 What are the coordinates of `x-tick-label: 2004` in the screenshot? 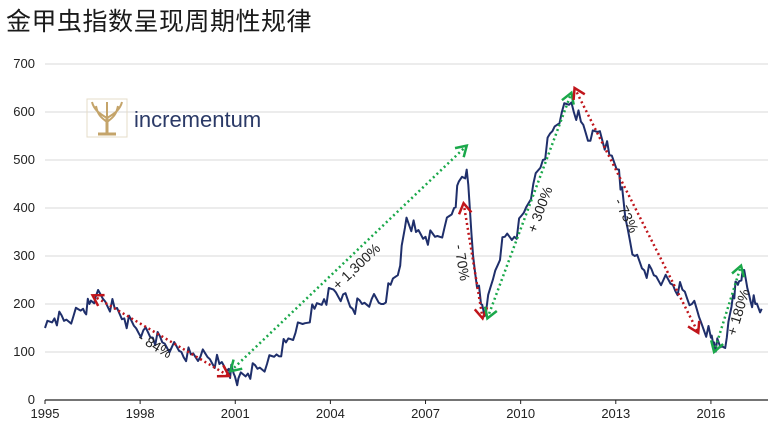 It's located at (330, 413).